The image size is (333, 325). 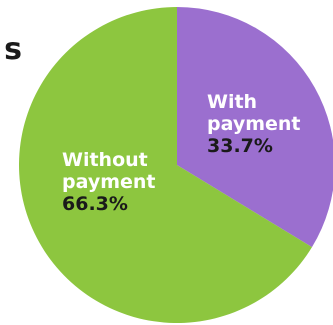 I want to click on chart-title-fragment: s, so click(x=13, y=49).